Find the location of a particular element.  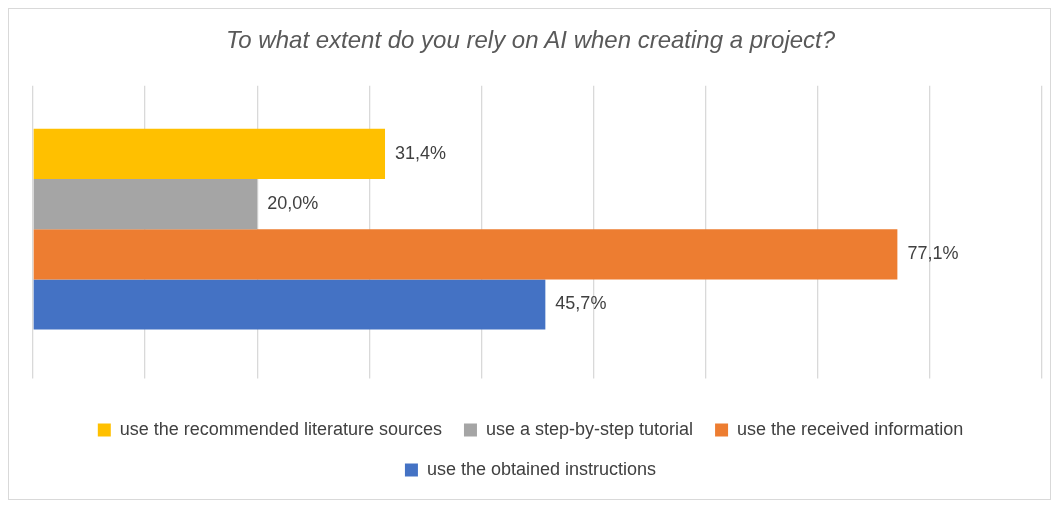

legend-label: use the received information is located at coordinates (850, 428).